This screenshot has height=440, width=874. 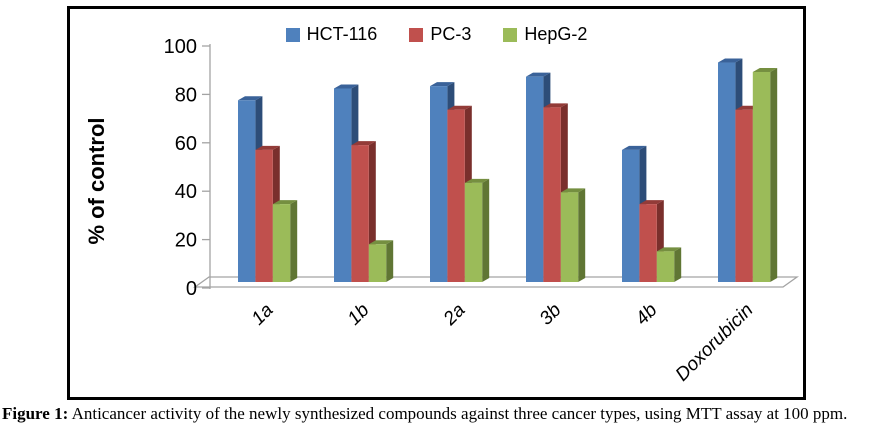 What do you see at coordinates (186, 241) in the screenshot?
I see `y-tick-label-20: 20` at bounding box center [186, 241].